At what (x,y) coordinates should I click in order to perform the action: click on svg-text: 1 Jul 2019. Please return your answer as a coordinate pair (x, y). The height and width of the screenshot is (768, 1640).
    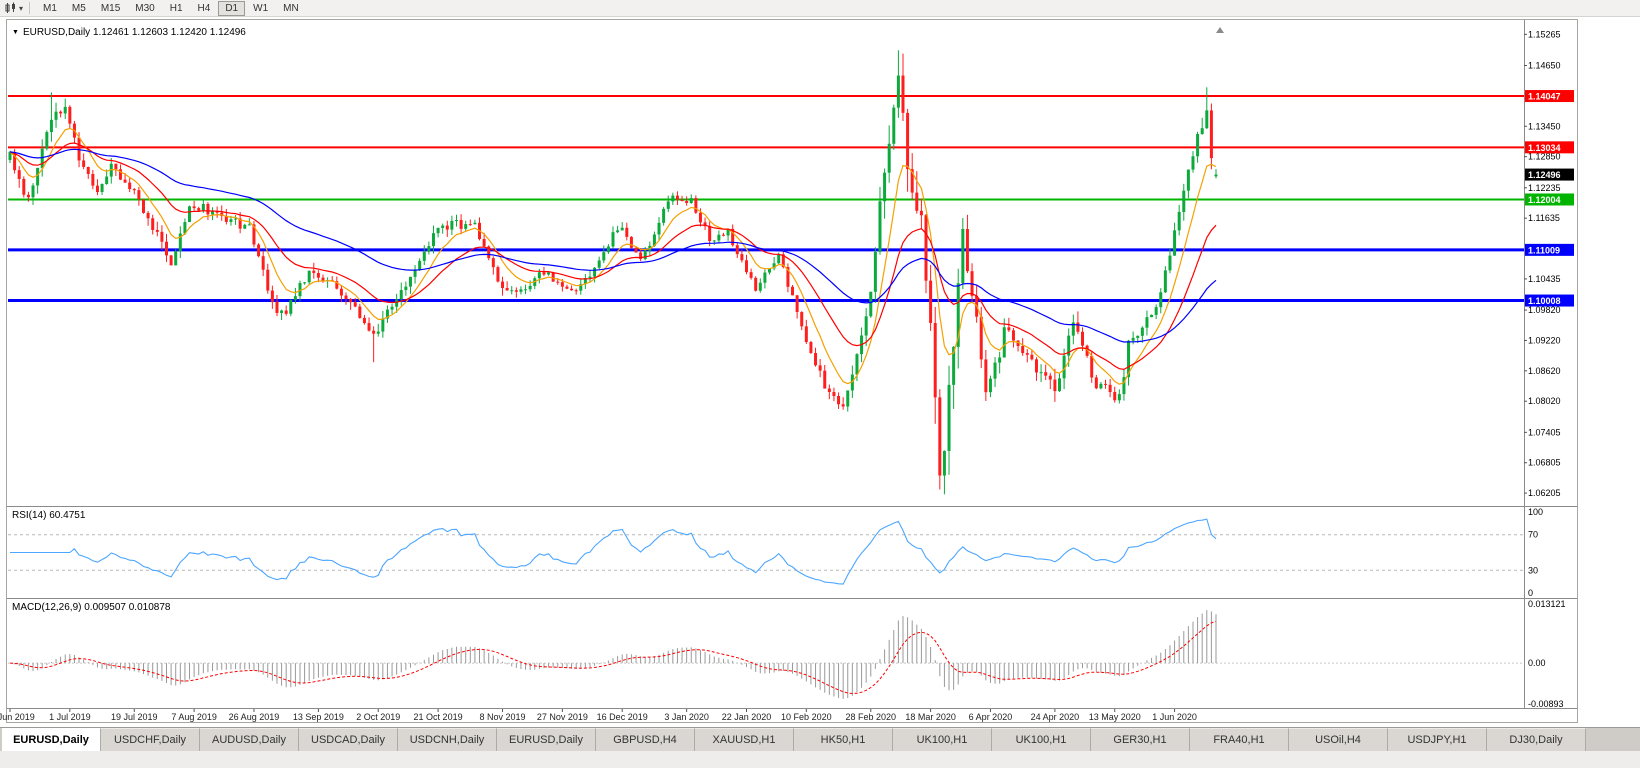
    Looking at the image, I should click on (70, 717).